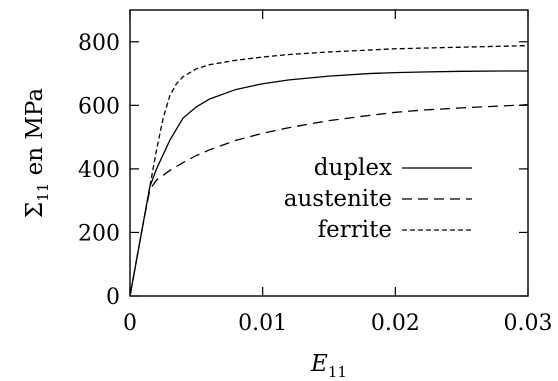  I want to click on x-axis-label: E11, so click(328, 366).